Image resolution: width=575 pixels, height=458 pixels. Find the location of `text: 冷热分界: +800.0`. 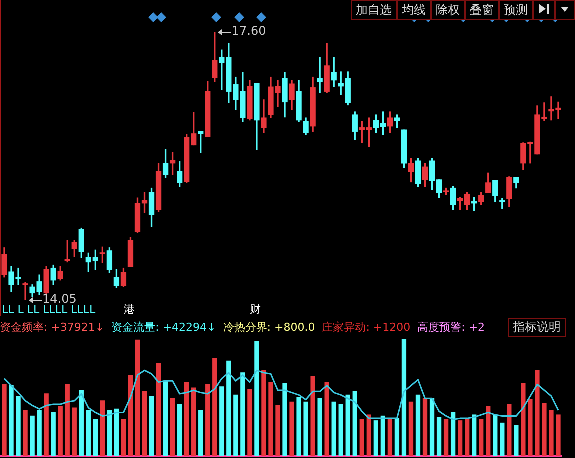

text: 冷热分界: +800.0 is located at coordinates (269, 327).